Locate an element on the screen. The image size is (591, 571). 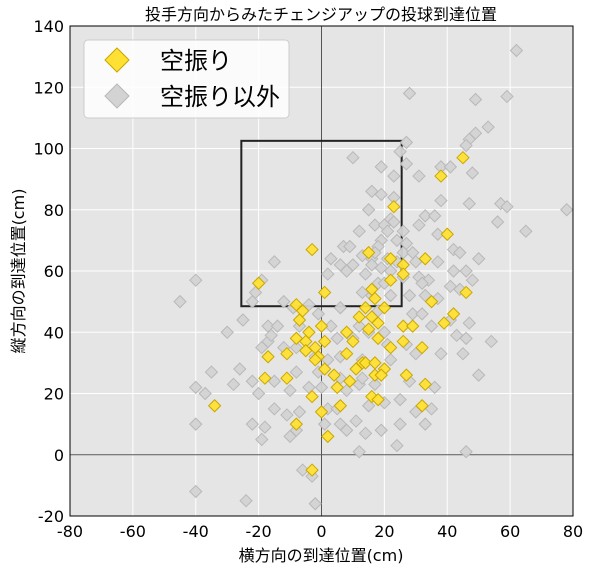
y-tick-label: 100 is located at coordinates (48, 149).